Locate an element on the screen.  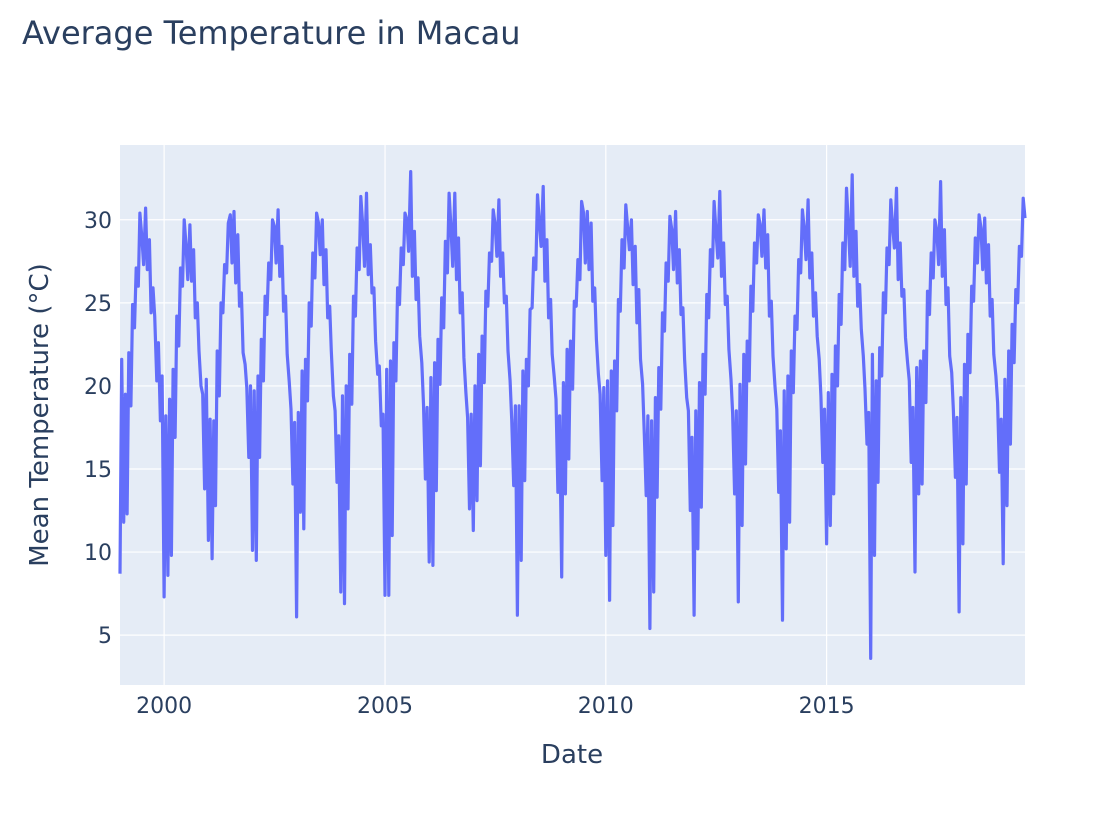
y-tick-label: 10 is located at coordinates (98, 553).